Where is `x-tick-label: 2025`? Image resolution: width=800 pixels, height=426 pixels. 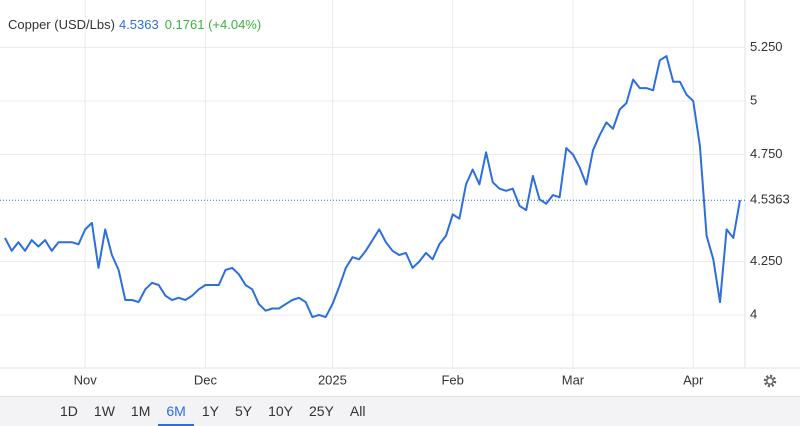 x-tick-label: 2025 is located at coordinates (332, 379).